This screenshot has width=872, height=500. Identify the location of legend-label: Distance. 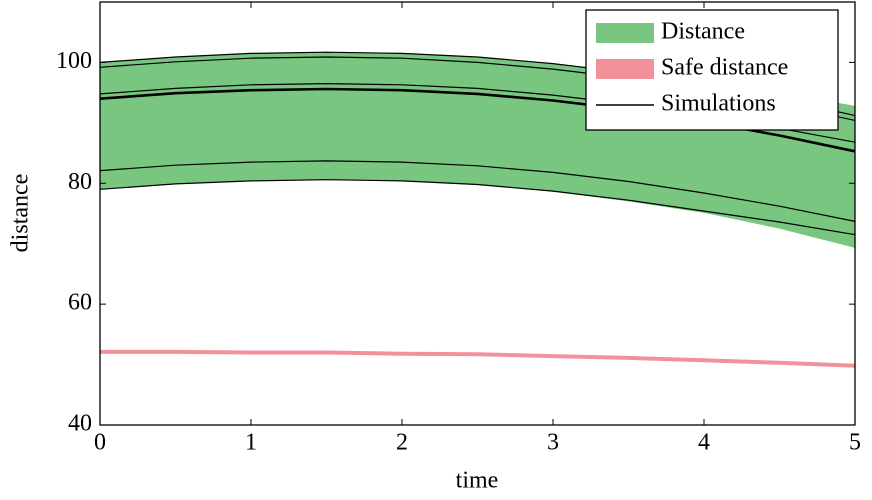
(703, 32).